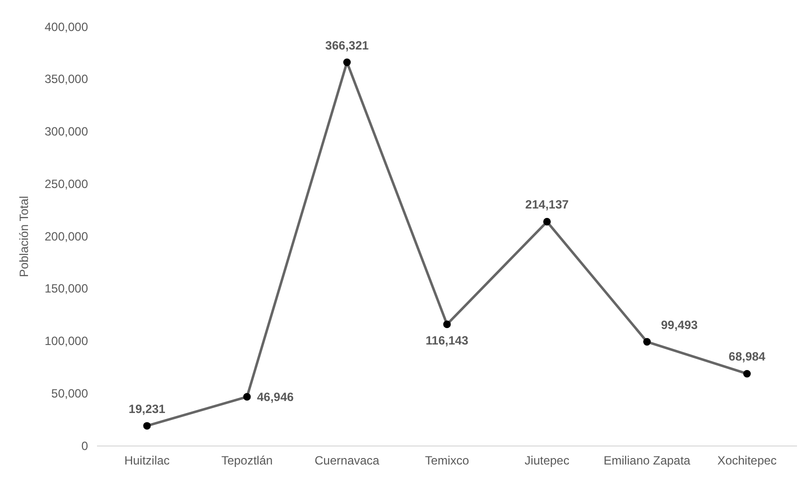  What do you see at coordinates (66, 27) in the screenshot?
I see `y-tick-label: 400,000` at bounding box center [66, 27].